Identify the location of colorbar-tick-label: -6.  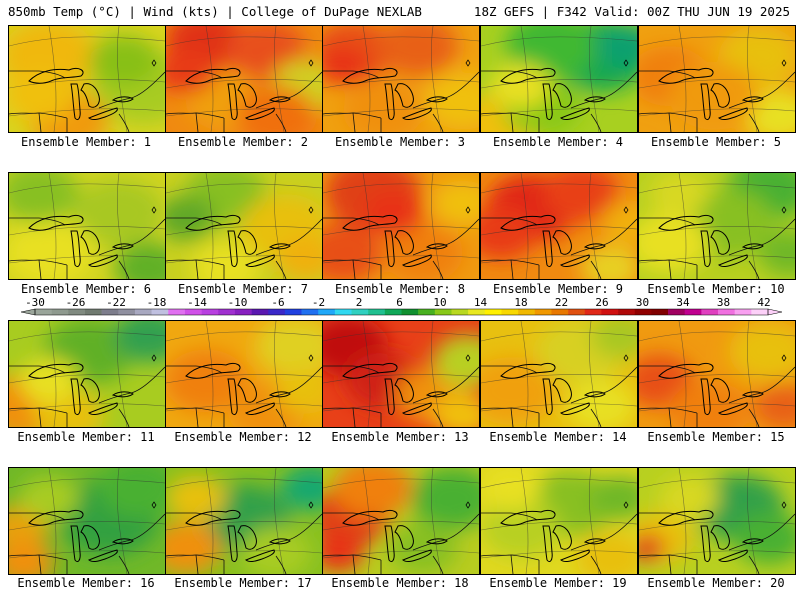
(277, 302).